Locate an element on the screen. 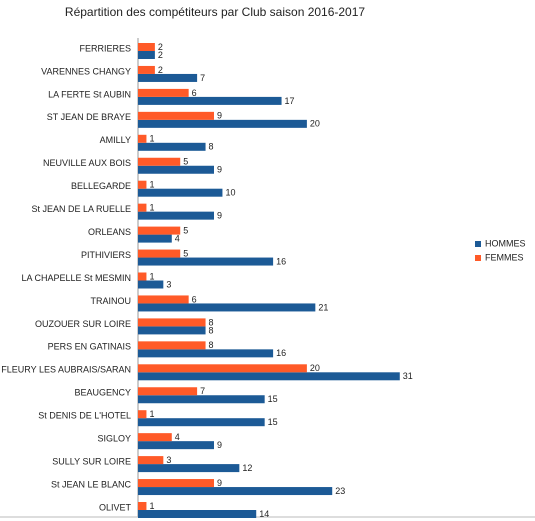  category-label: St JEAN DE LA RUELLE is located at coordinates (81, 209).